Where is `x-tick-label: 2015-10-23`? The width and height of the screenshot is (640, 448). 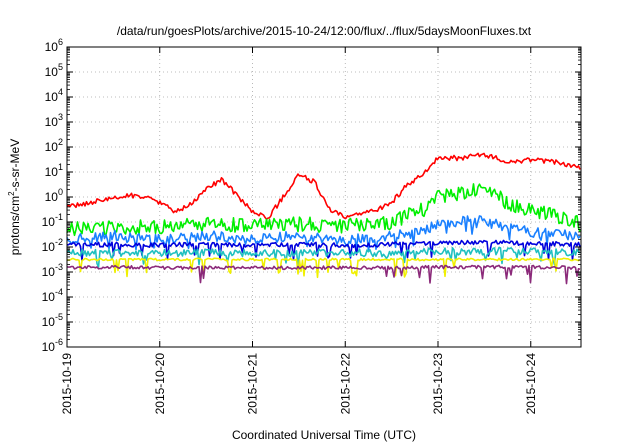
x-tick-label: 2015-10-23 is located at coordinates (438, 384).